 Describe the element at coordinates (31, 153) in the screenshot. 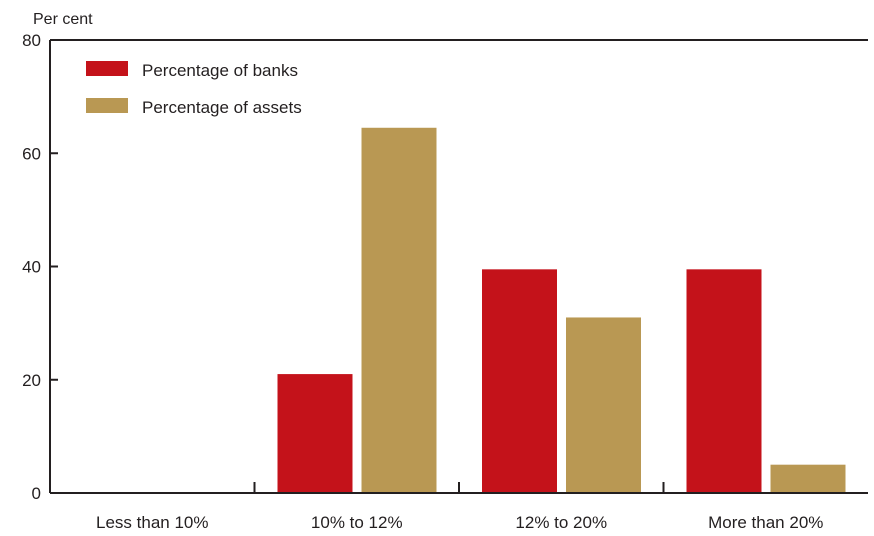

I see `y-tick-label-60: 60` at that location.